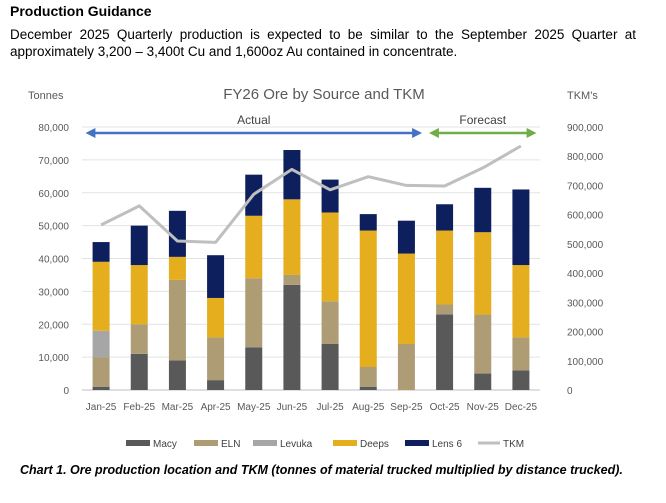 Image resolution: width=666 pixels, height=503 pixels. I want to click on y-tick-label: 20,000, so click(53, 325).